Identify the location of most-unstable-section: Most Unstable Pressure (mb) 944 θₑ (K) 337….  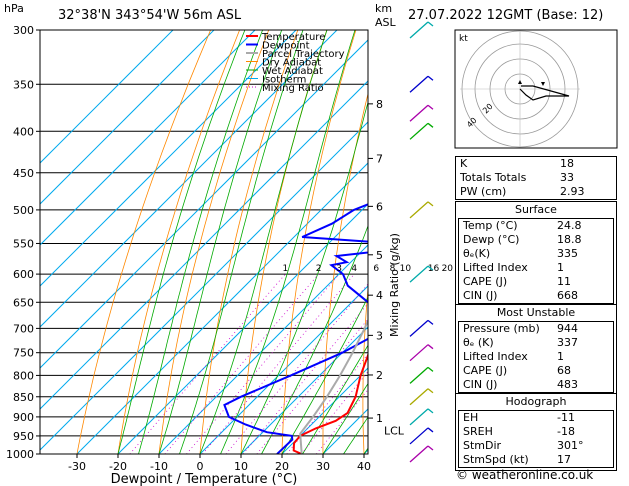
(536, 350).